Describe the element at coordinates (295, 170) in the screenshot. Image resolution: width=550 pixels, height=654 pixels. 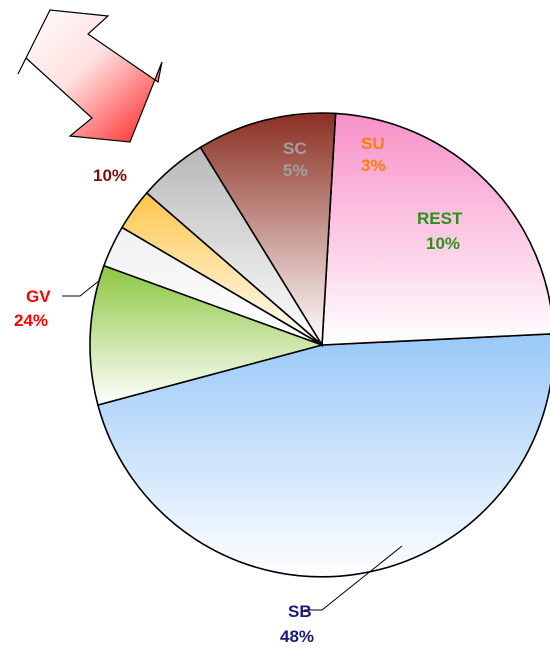
I see `slice-label-sc-pct: 5%` at that location.